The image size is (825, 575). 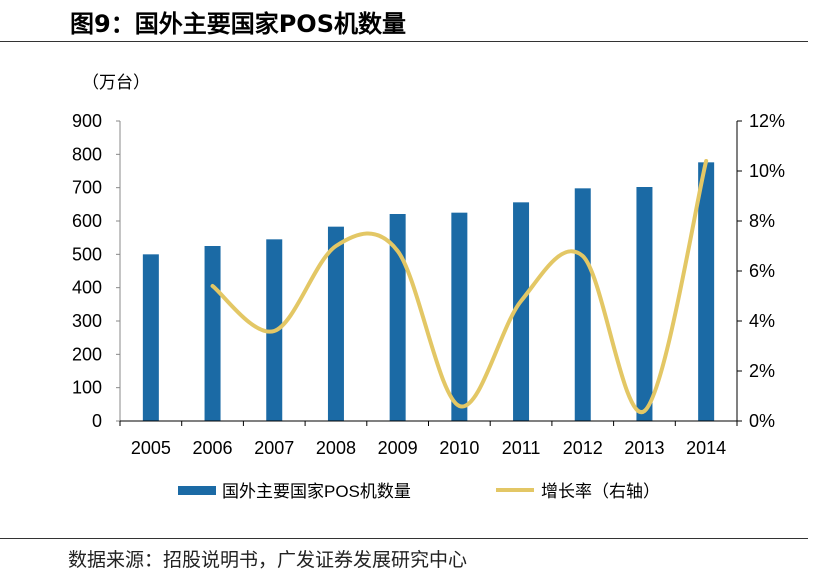 What do you see at coordinates (151, 448) in the screenshot?
I see `x-tick-label: 2005` at bounding box center [151, 448].